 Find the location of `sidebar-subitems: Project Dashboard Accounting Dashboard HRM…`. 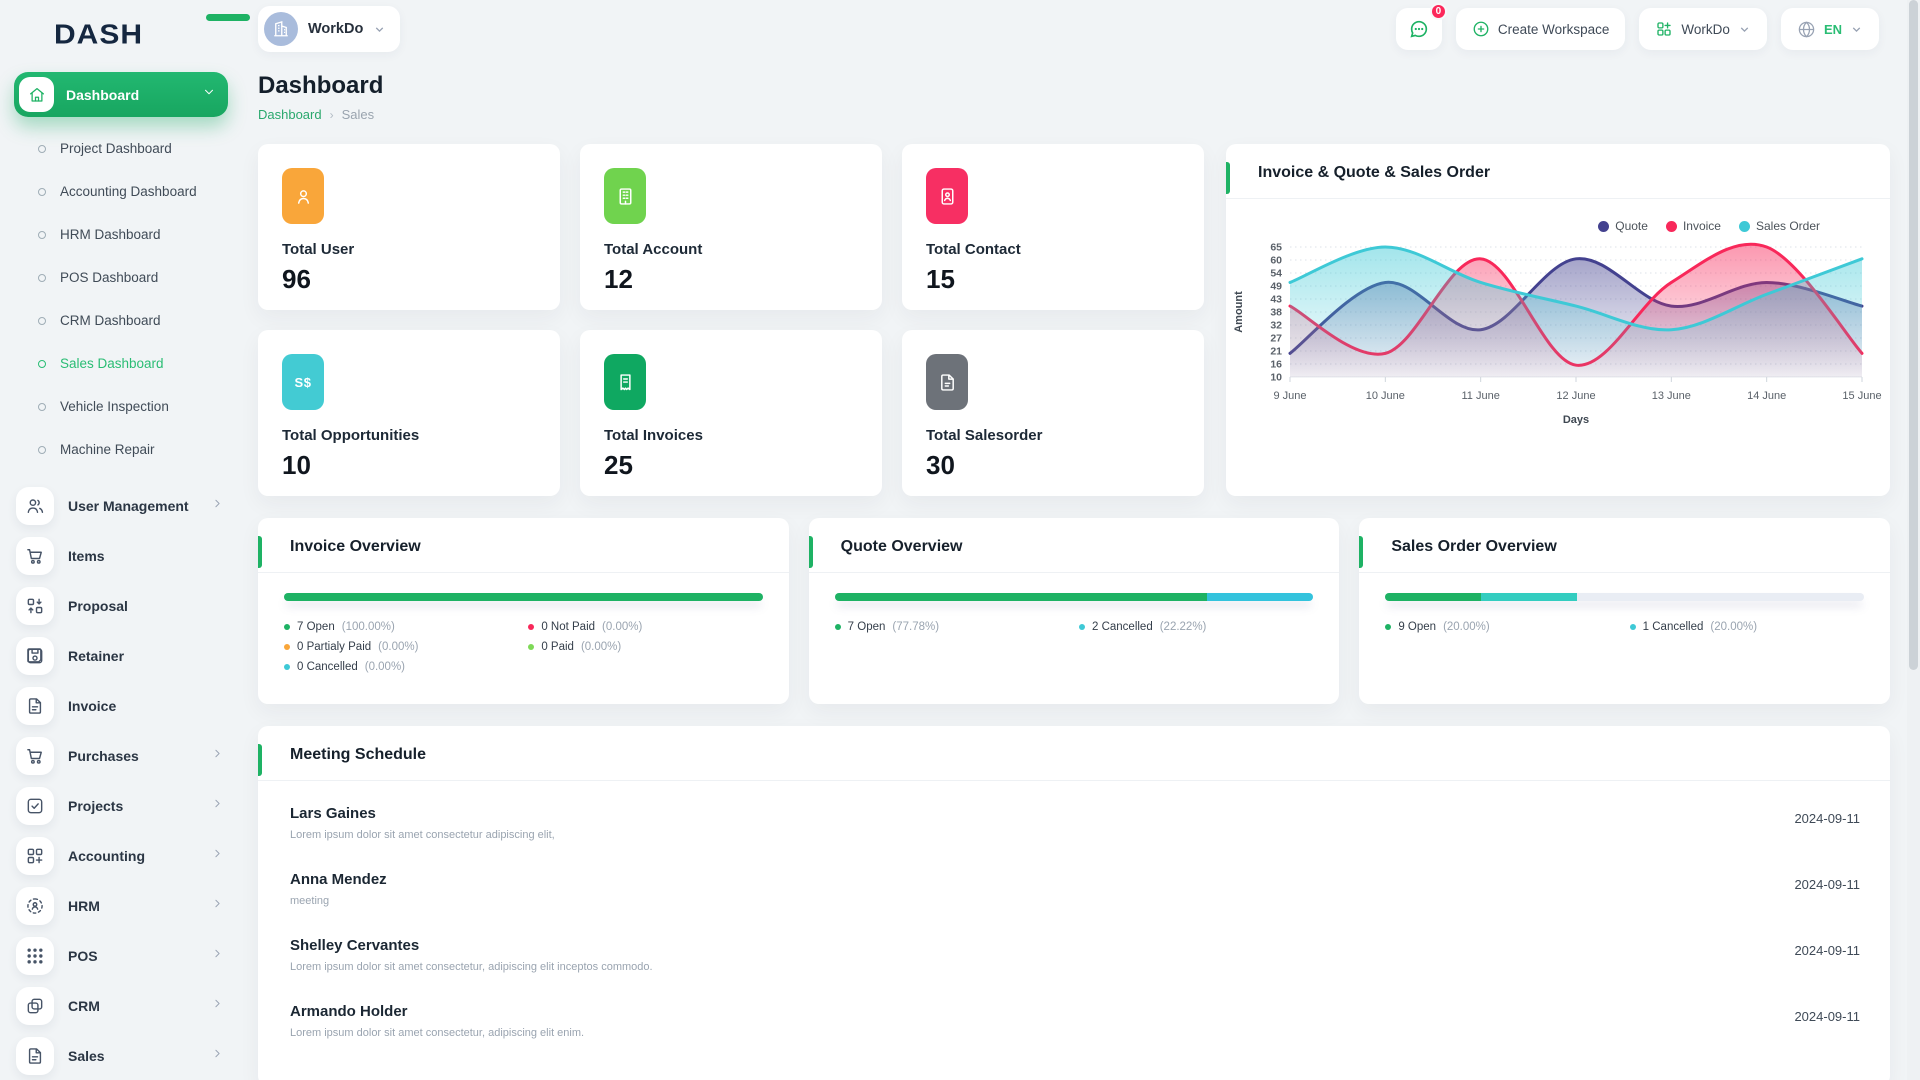

sidebar-subitems: Project Dashboard Accounting Dashboard HRM… is located at coordinates (127, 299).